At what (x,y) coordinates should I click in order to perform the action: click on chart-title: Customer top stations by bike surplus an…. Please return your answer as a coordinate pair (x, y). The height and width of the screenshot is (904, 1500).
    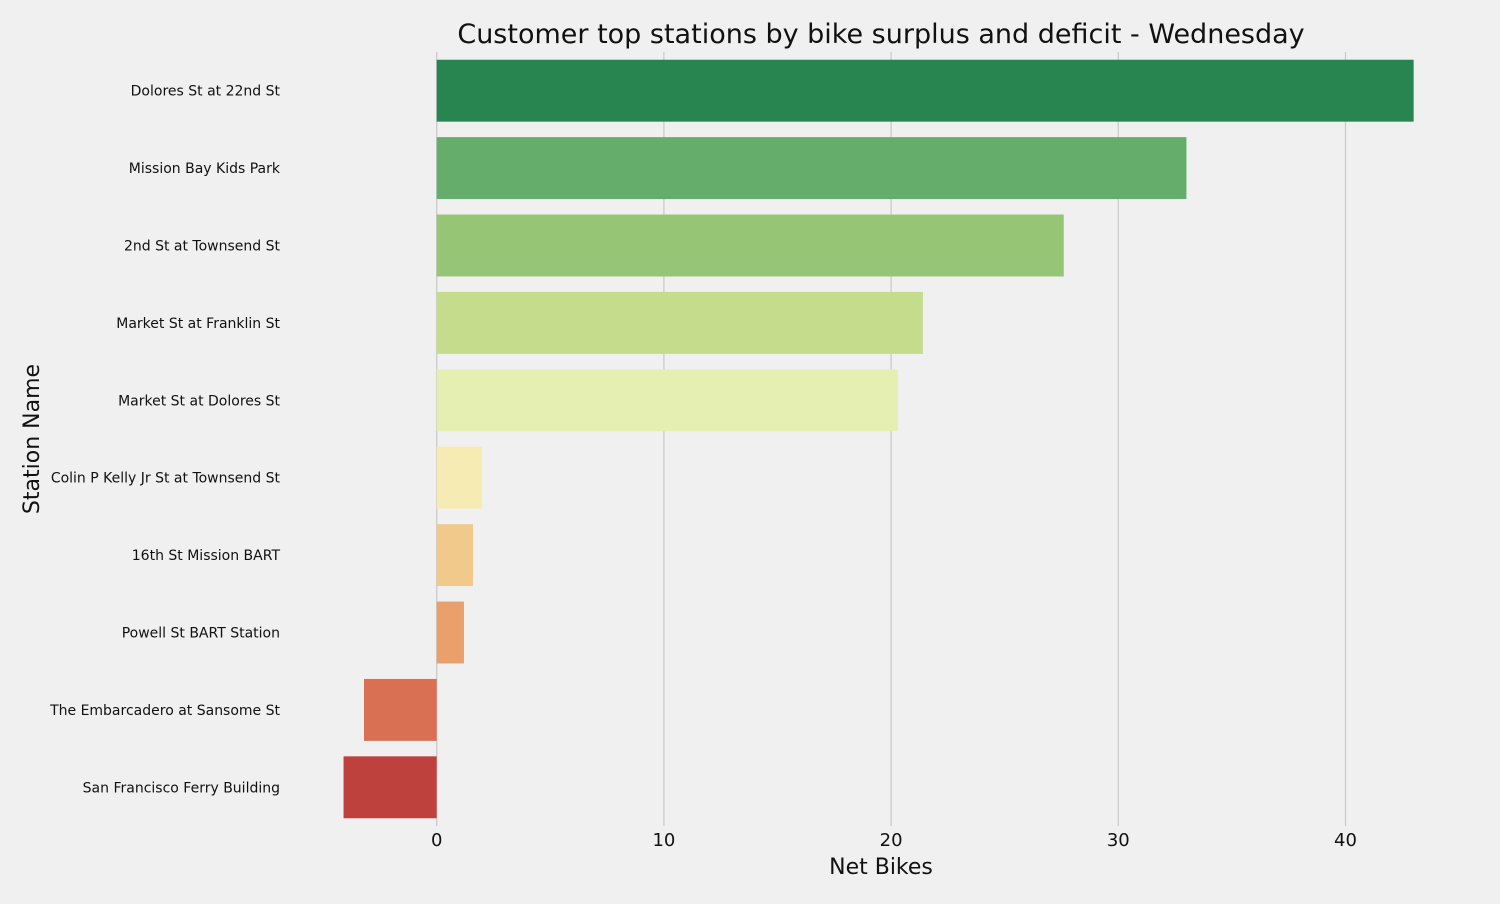
    Looking at the image, I should click on (880, 34).